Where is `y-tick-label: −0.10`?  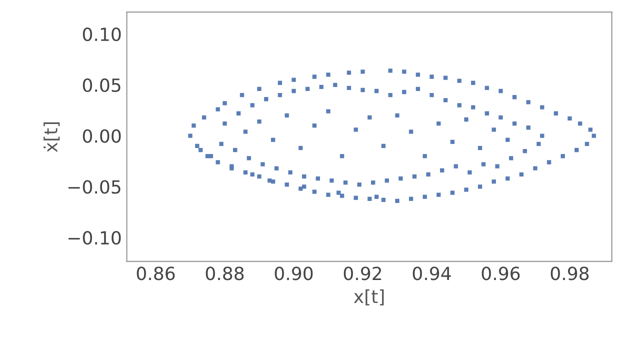 y-tick-label: −0.10 is located at coordinates (94, 237).